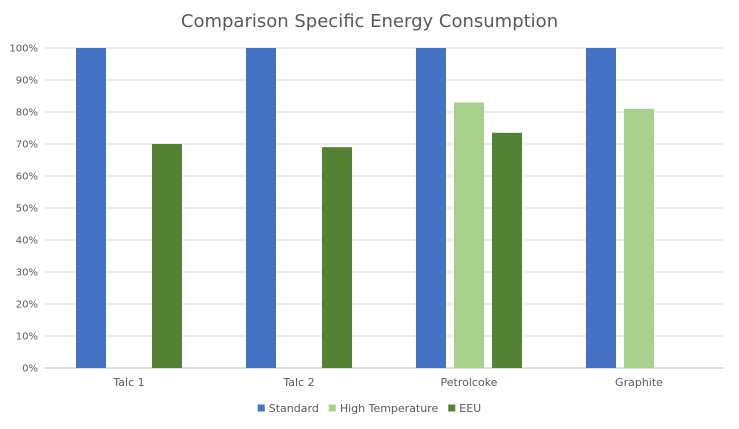 The image size is (739, 429). What do you see at coordinates (469, 235) in the screenshot?
I see `bar-high-temperature-petrolcoke` at bounding box center [469, 235].